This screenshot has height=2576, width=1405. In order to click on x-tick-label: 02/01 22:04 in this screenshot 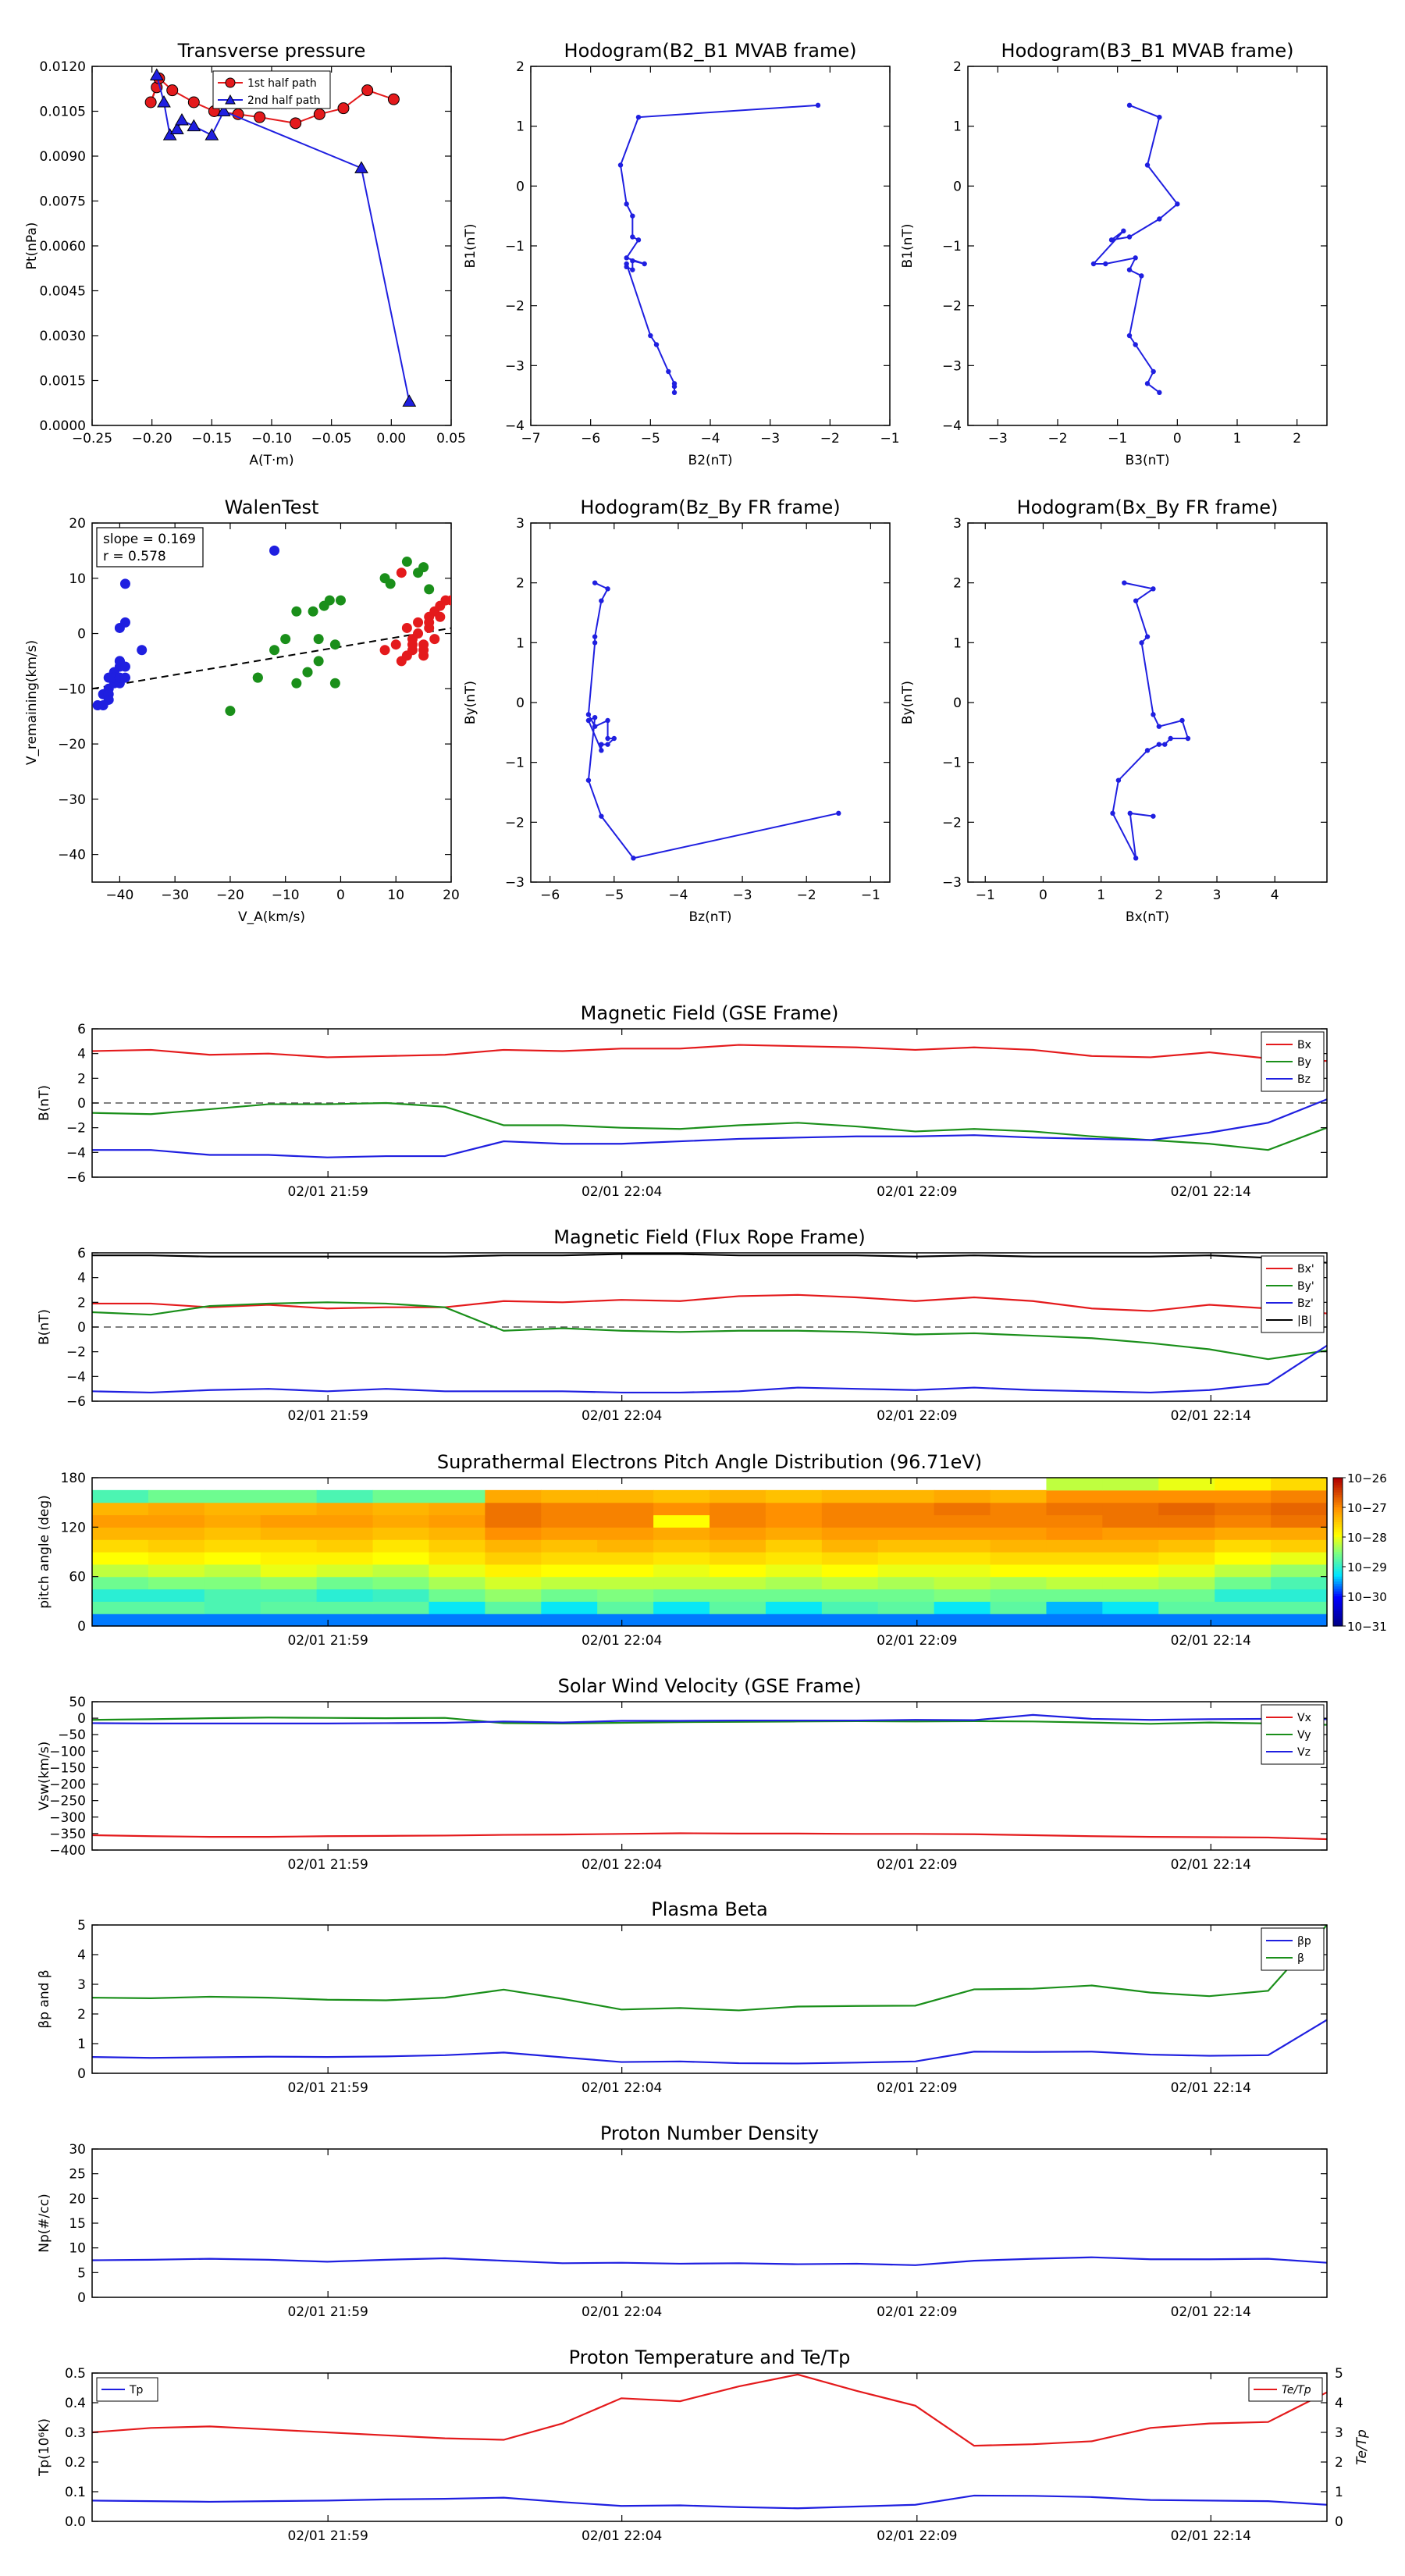, I will do `click(622, 1641)`.